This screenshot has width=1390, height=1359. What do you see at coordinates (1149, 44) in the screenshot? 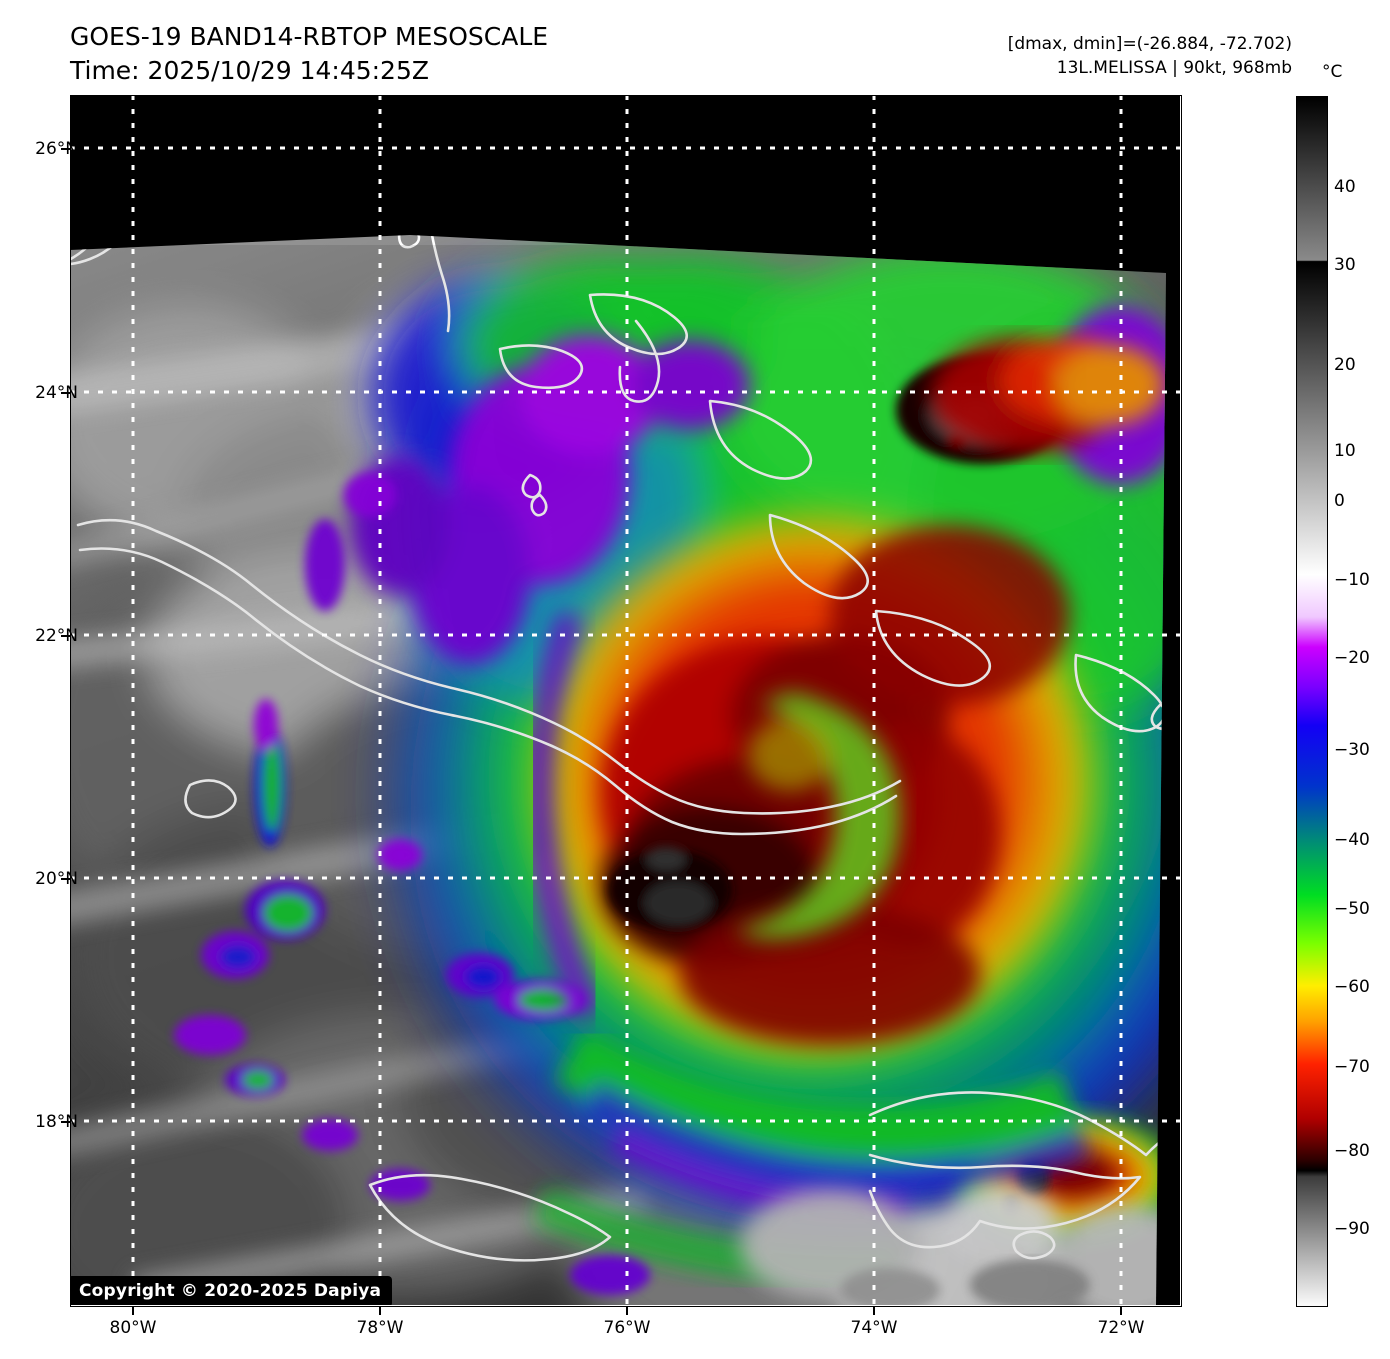
I see `dminmax-readout: [dmax, dmin]=(-26.884, -72.702)` at bounding box center [1149, 44].